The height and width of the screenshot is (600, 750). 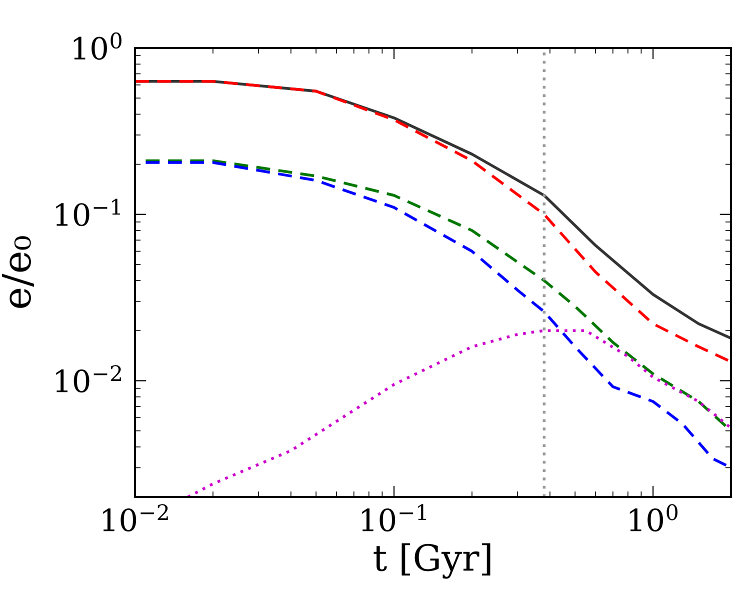 What do you see at coordinates (654, 518) in the screenshot?
I see `x-tick-label: 10$^{0}$` at bounding box center [654, 518].